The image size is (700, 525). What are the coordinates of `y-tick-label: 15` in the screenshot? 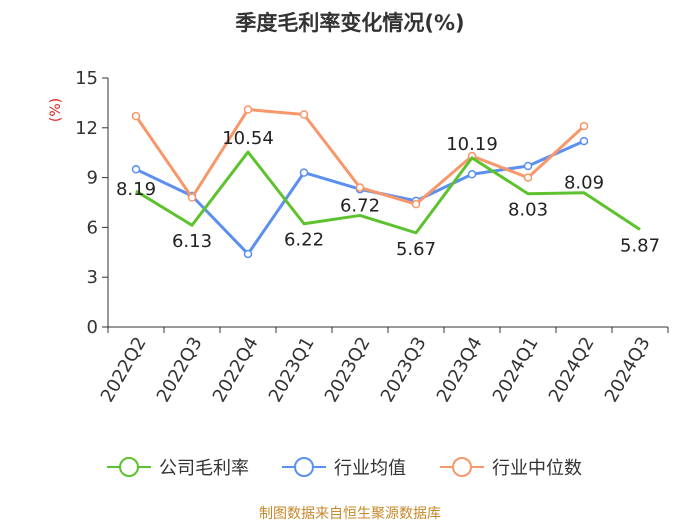 It's located at (86, 78).